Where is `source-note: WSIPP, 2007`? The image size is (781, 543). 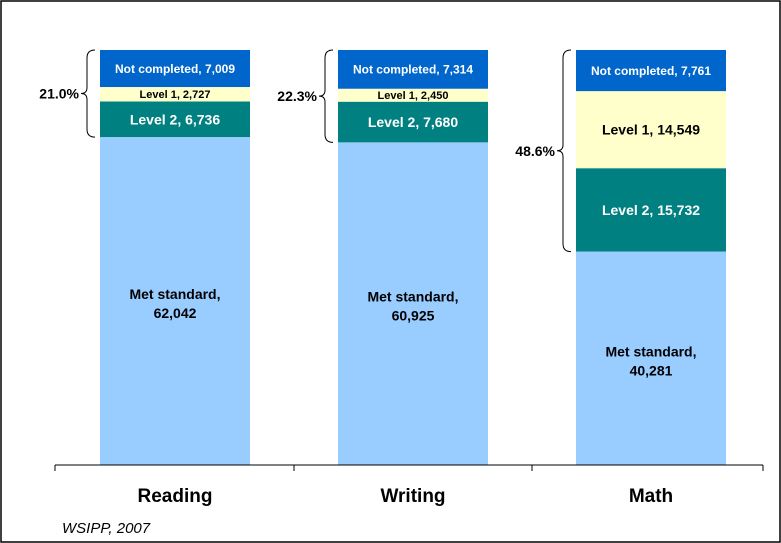
source-note: WSIPP, 2007 is located at coordinates (106, 528).